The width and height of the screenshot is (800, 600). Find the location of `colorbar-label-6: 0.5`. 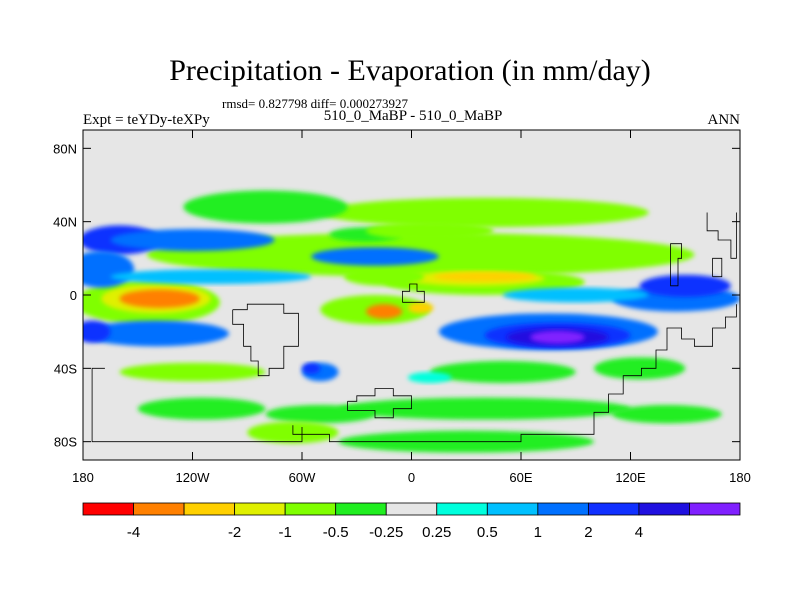

colorbar-label-6: 0.5 is located at coordinates (487, 532).